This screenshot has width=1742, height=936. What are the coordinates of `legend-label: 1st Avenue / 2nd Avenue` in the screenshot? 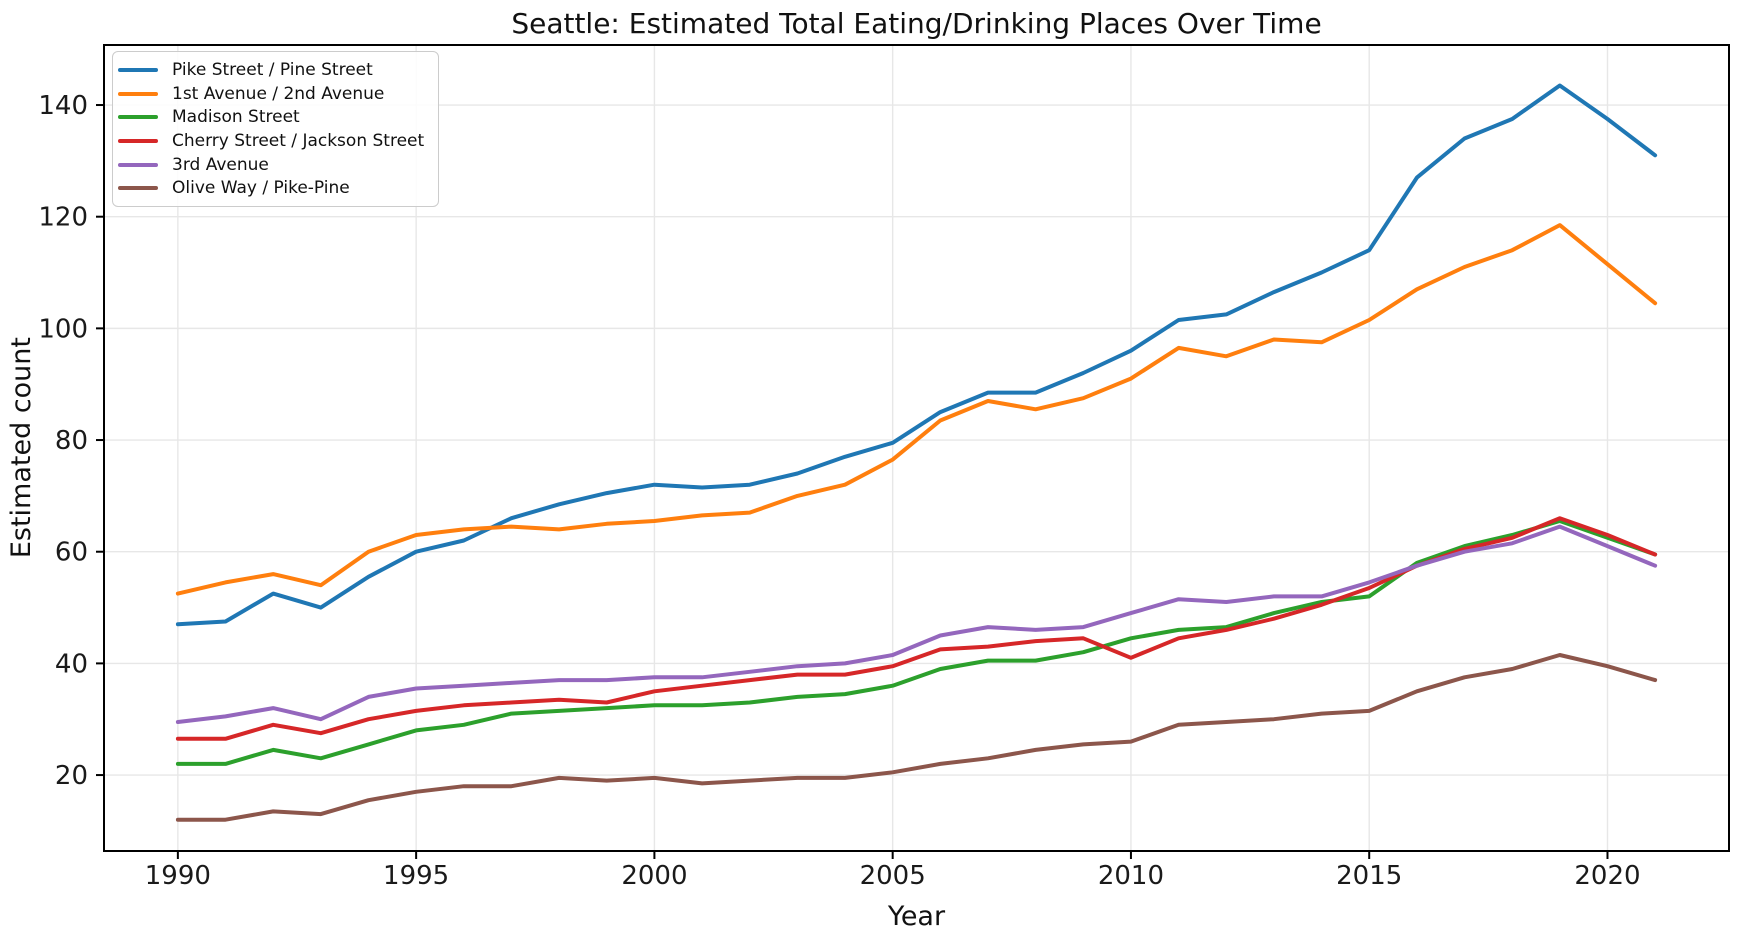 It's located at (278, 93).